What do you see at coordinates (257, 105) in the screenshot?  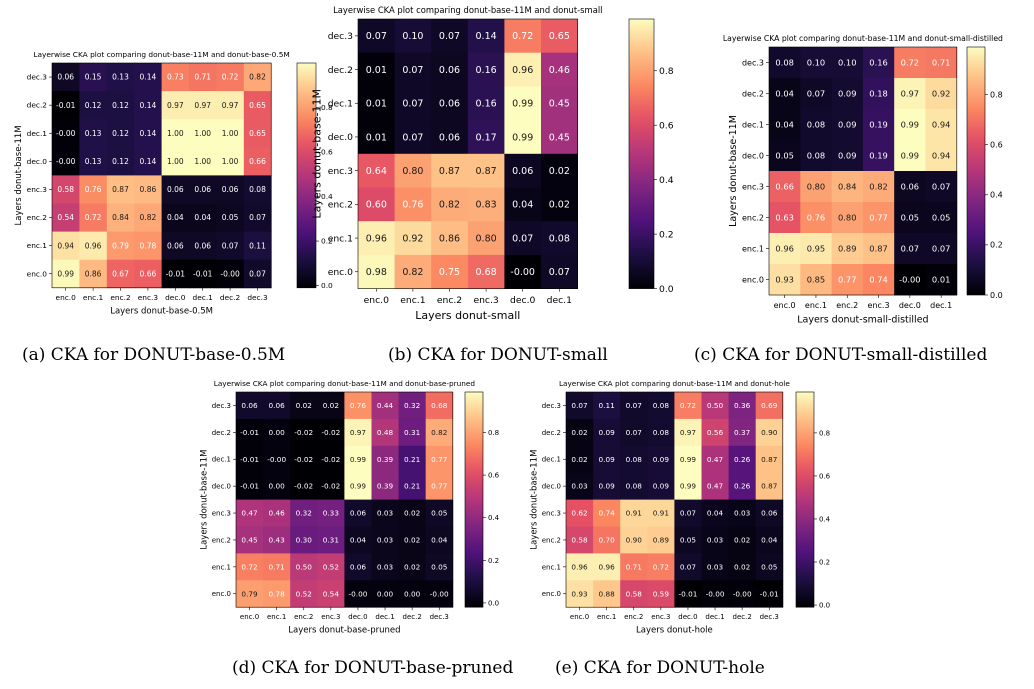 I see `cell-value-label: 0.65` at bounding box center [257, 105].